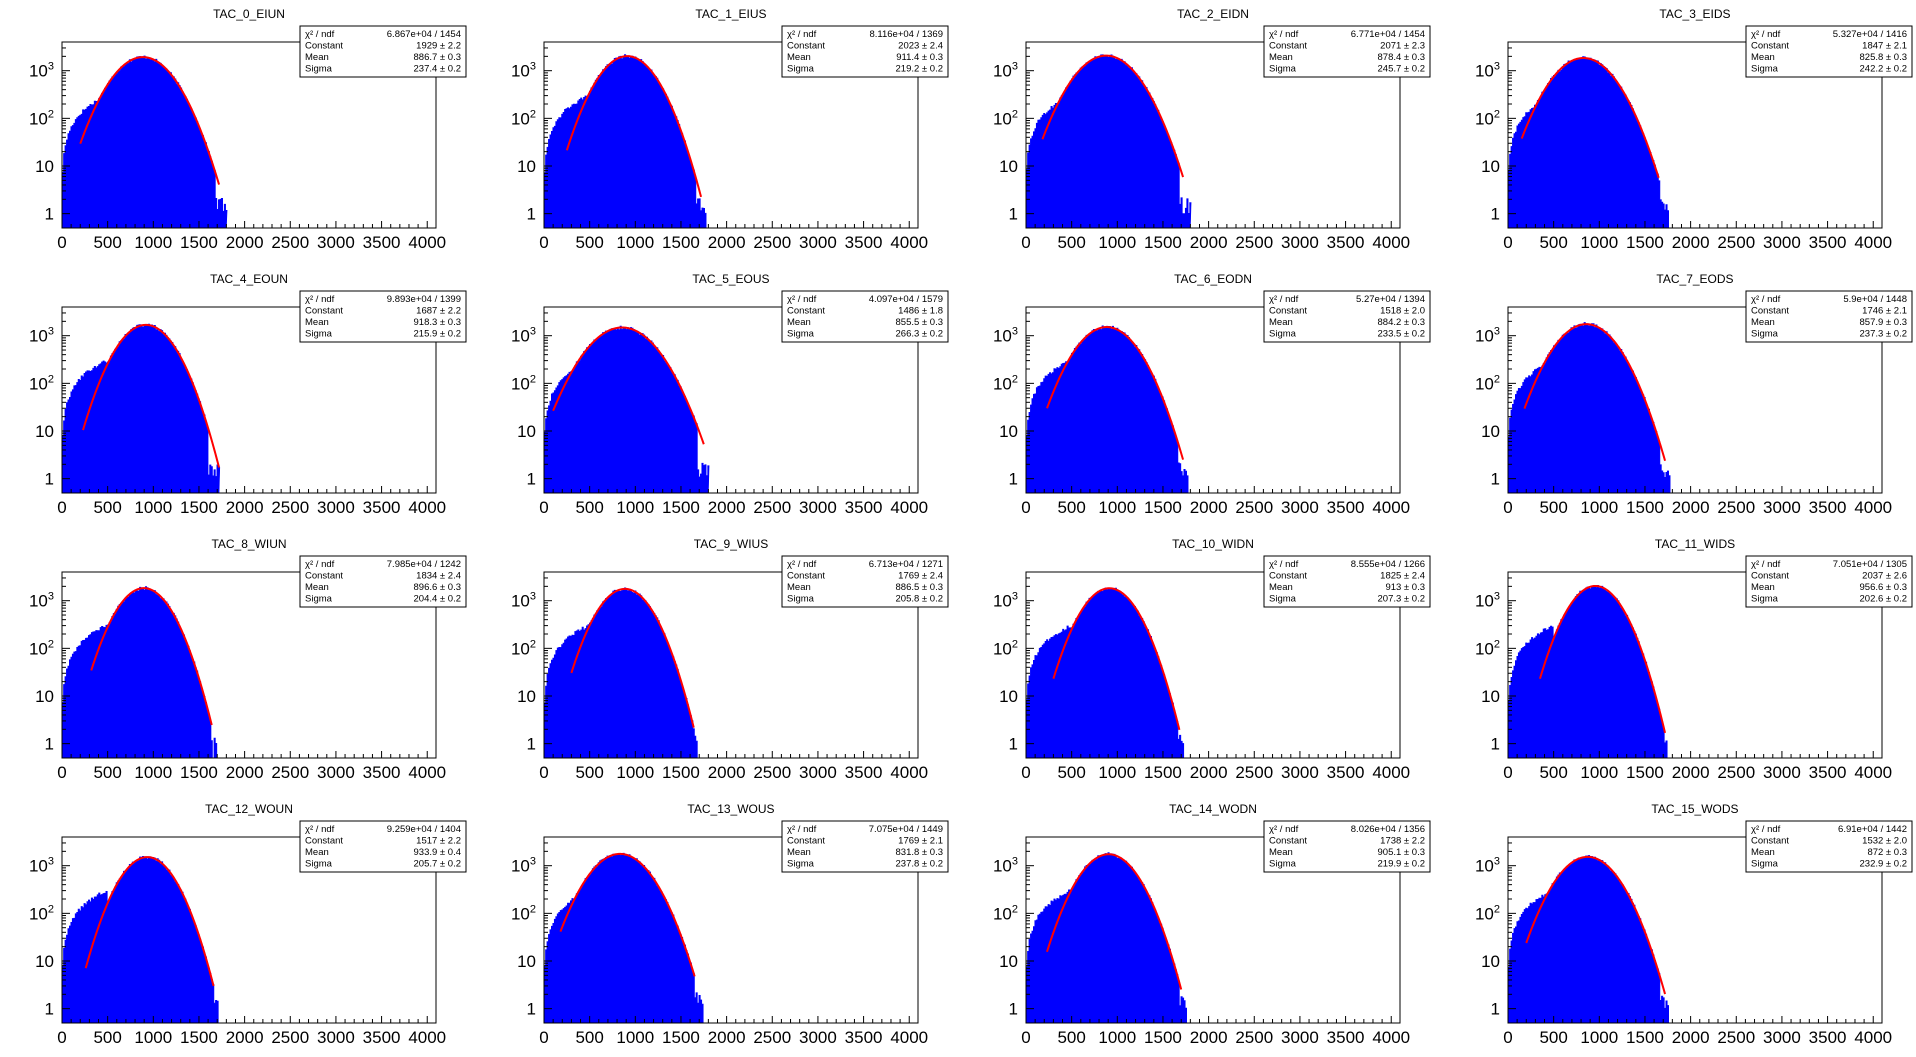 This screenshot has width=1916, height=1057. I want to click on histogram-title: TAC_8_WIUN, so click(248, 544).